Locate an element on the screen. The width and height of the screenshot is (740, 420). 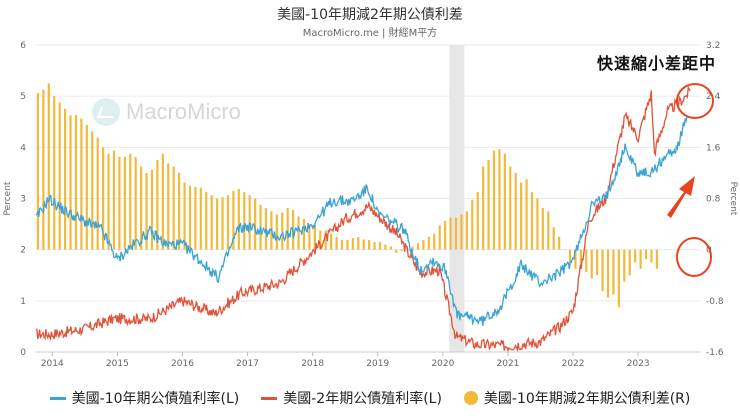
legend-item-ten-year: 美國-10年期公債殖利率(L) is located at coordinates (144, 398).